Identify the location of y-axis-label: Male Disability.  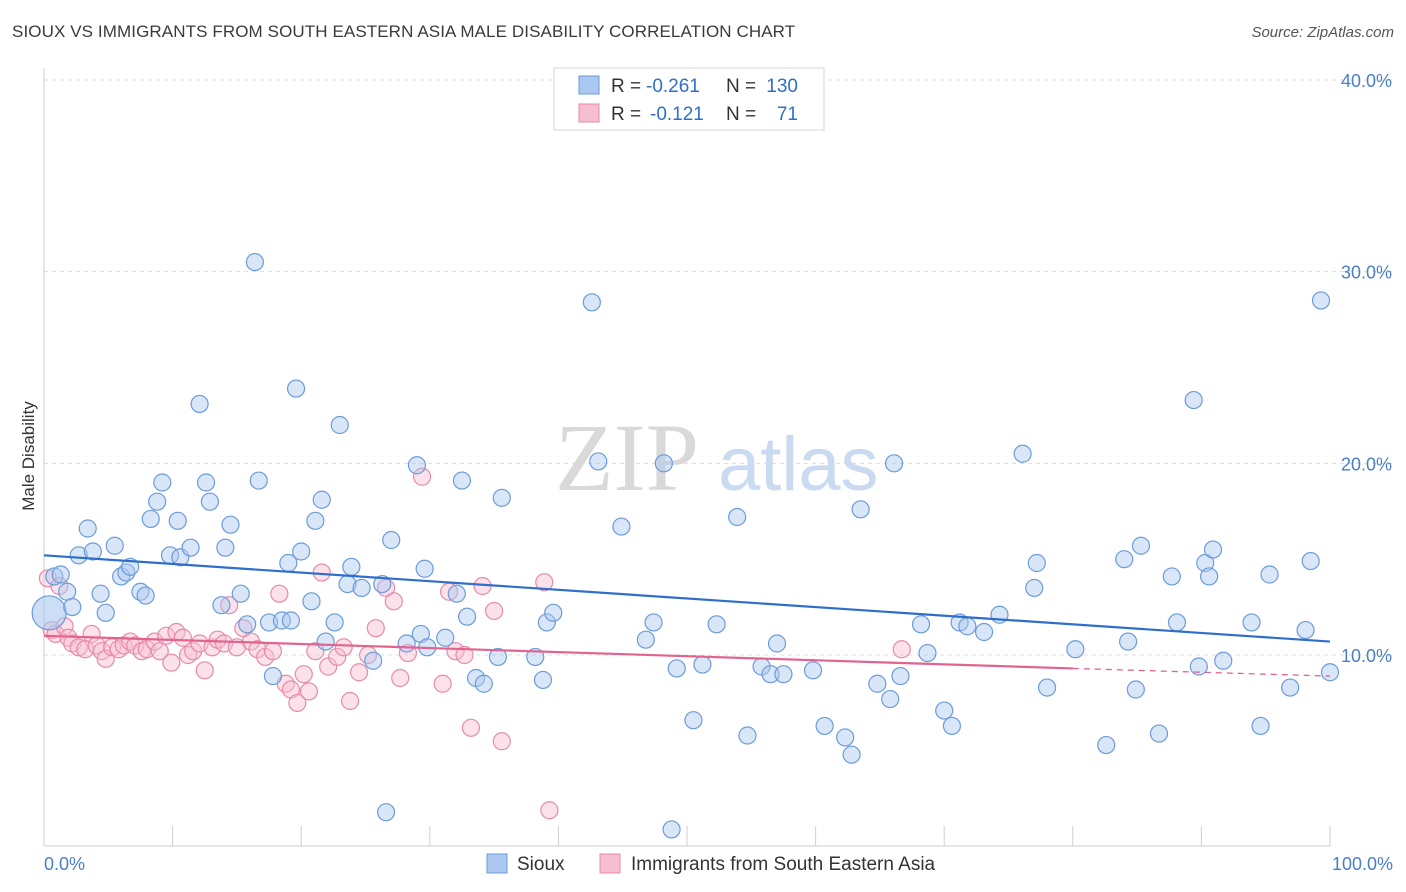
(28, 456).